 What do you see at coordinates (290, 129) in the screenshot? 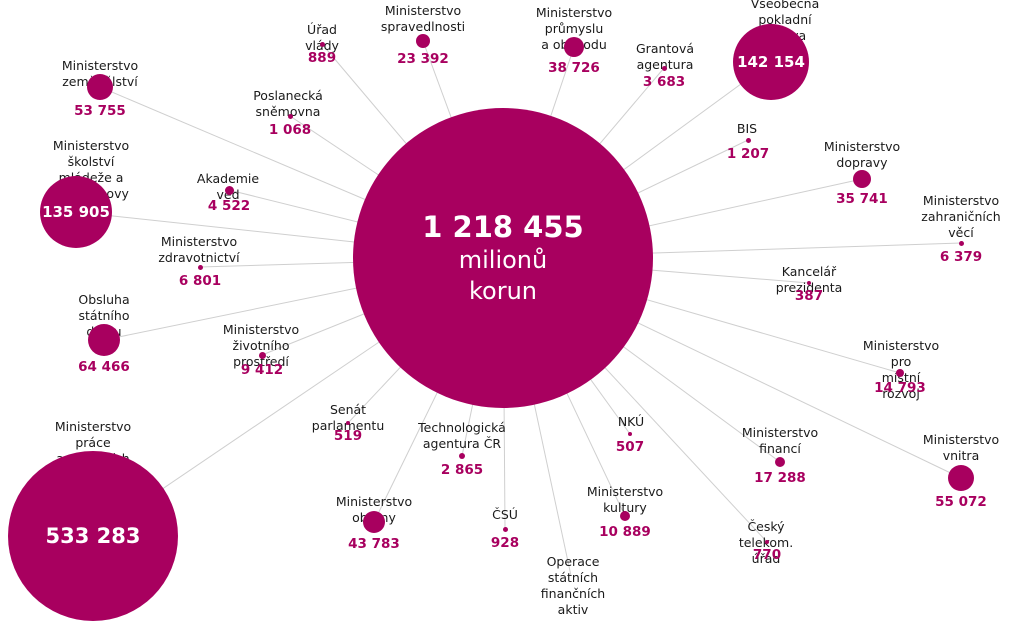
I see `budget-value: 1 068` at bounding box center [290, 129].